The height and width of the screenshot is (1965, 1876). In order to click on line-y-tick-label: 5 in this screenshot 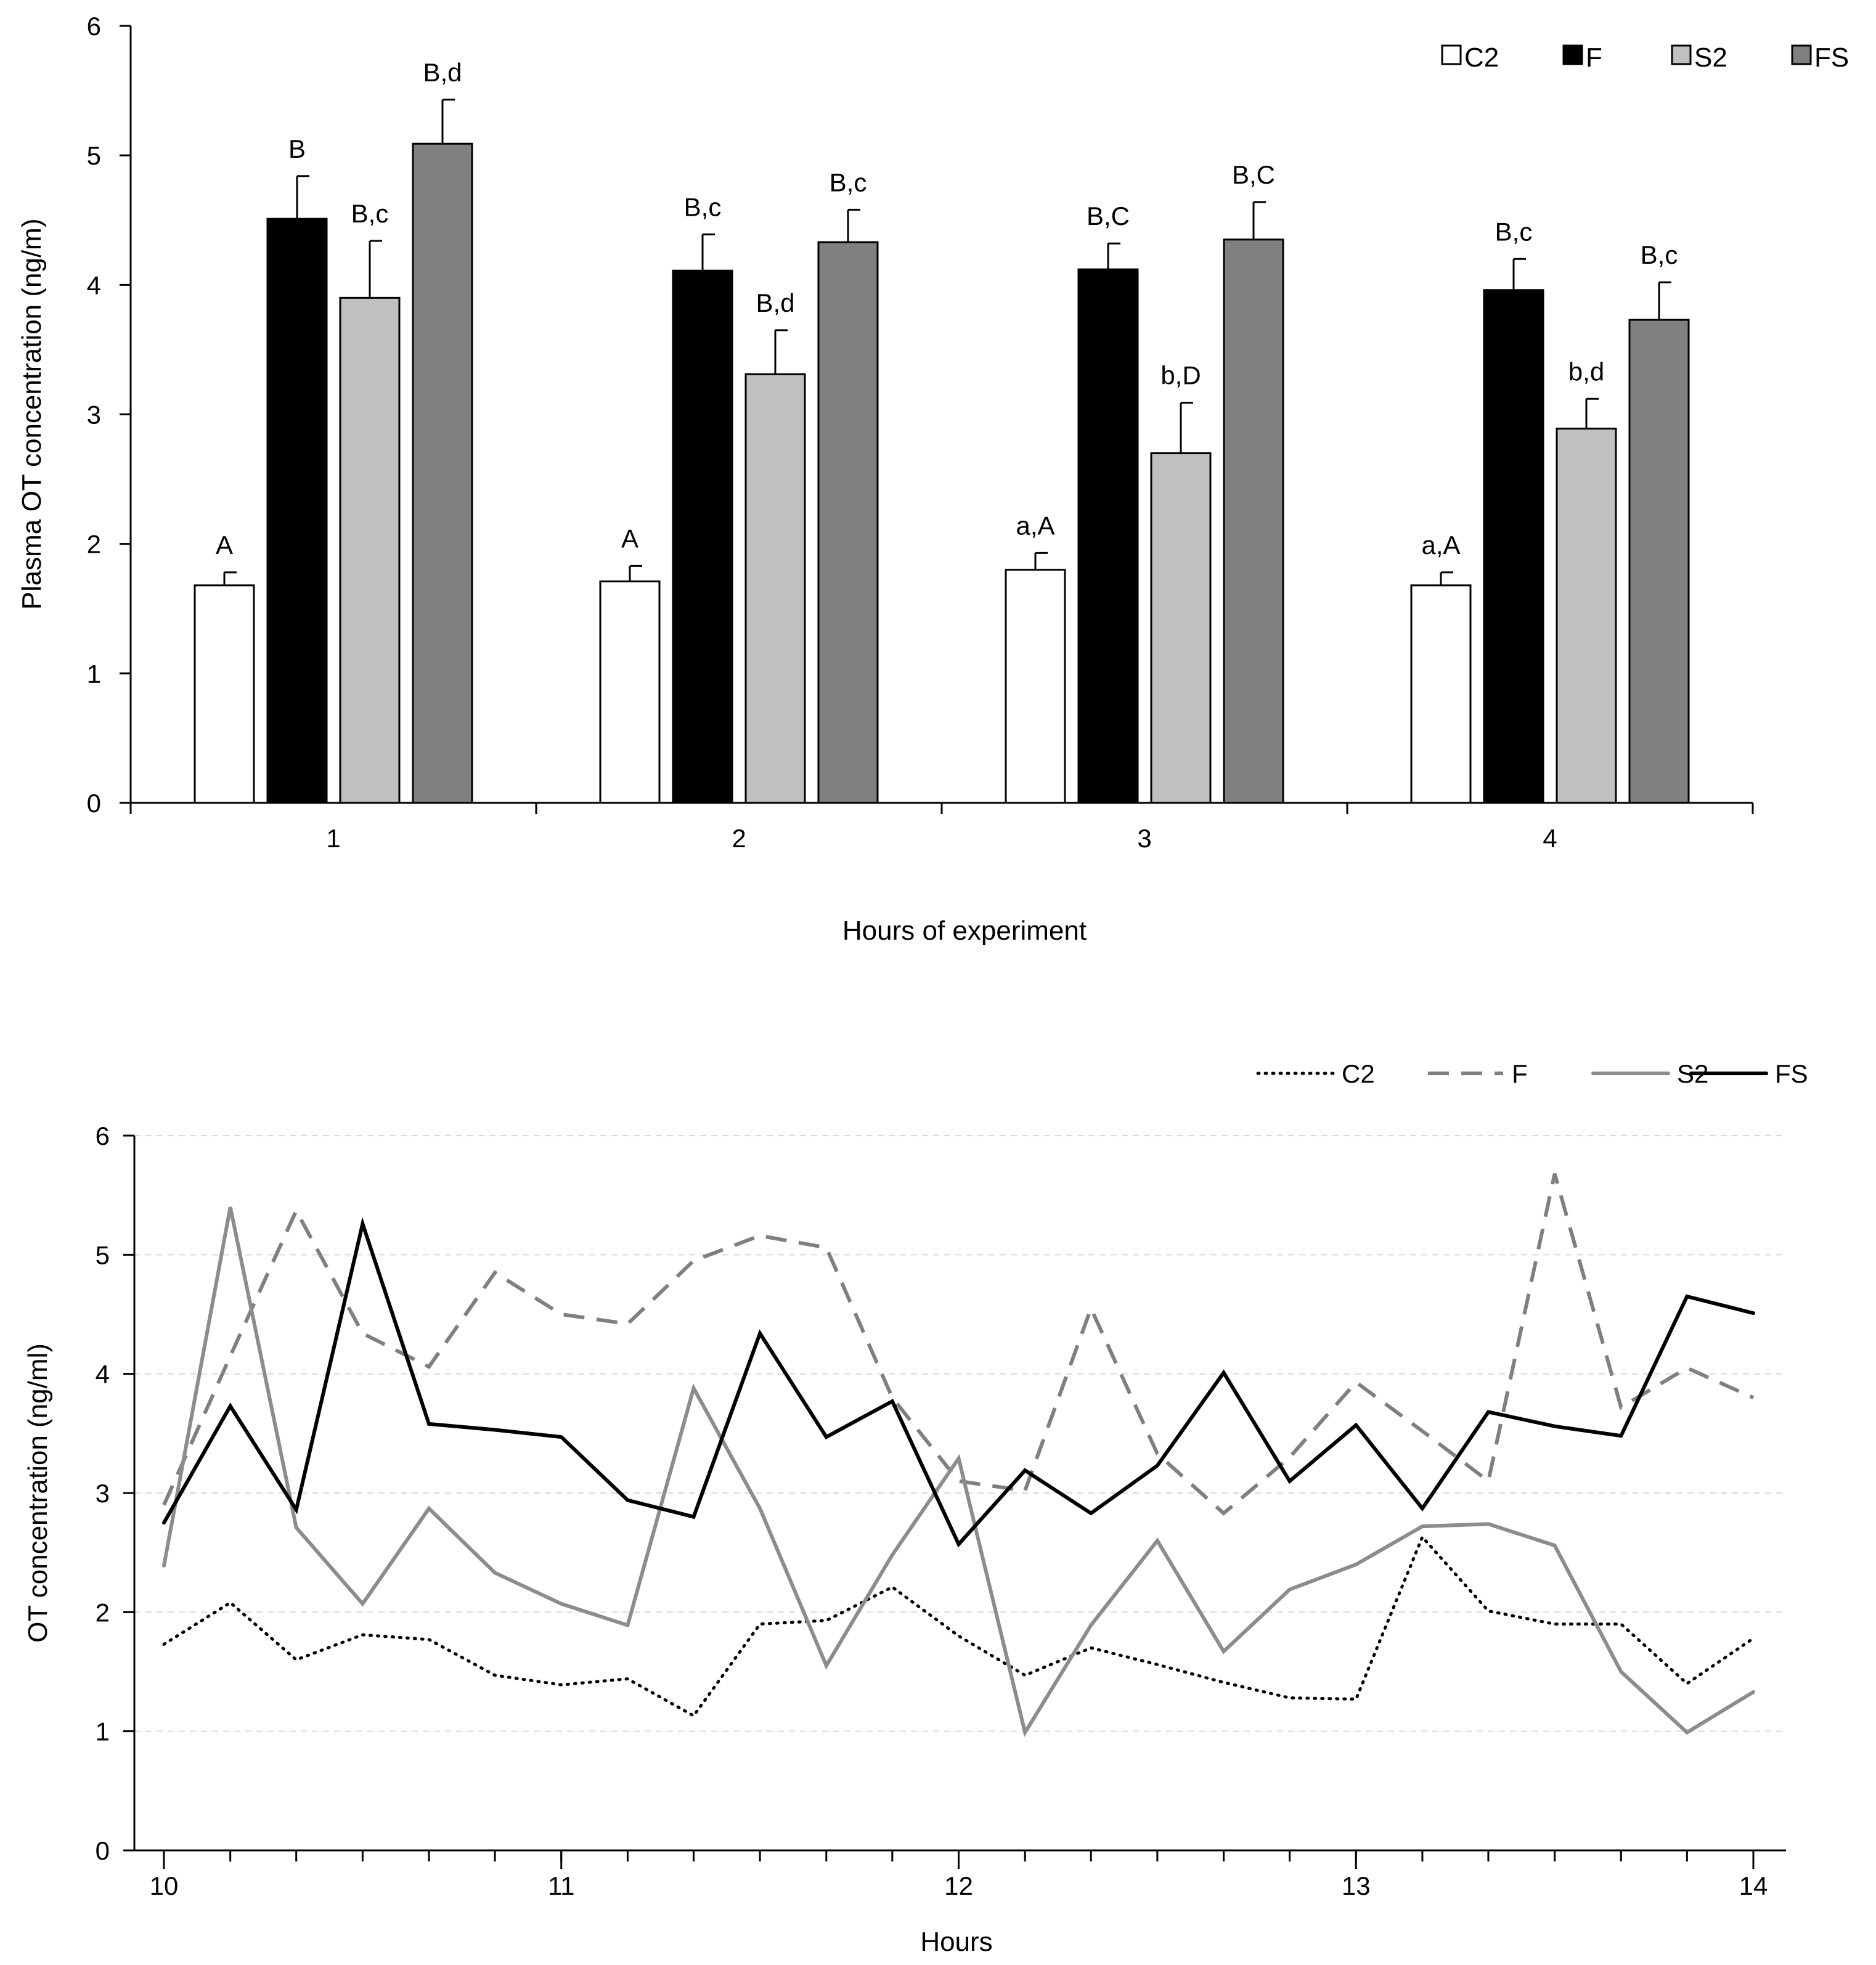, I will do `click(103, 1254)`.